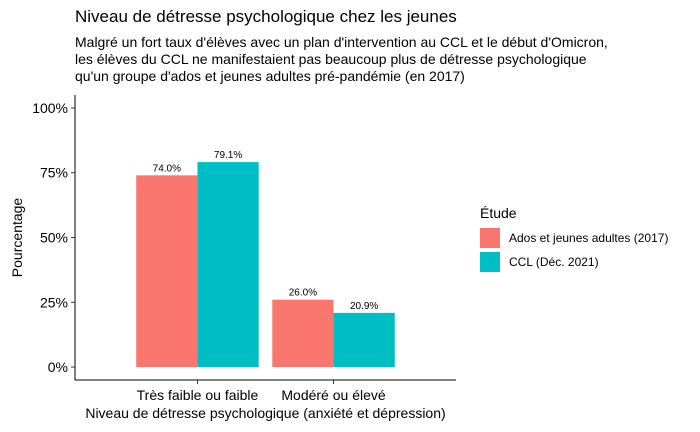 This screenshot has width=700, height=432. What do you see at coordinates (333, 395) in the screenshot?
I see `x-tick-label: Modéré ou élevé` at bounding box center [333, 395].